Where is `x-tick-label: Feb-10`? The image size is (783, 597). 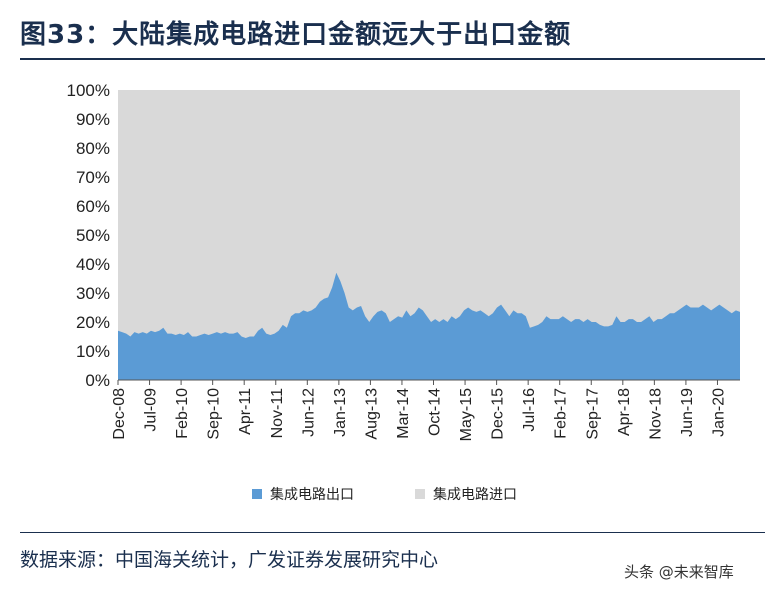
x-tick-label: Feb-10 is located at coordinates (182, 413).